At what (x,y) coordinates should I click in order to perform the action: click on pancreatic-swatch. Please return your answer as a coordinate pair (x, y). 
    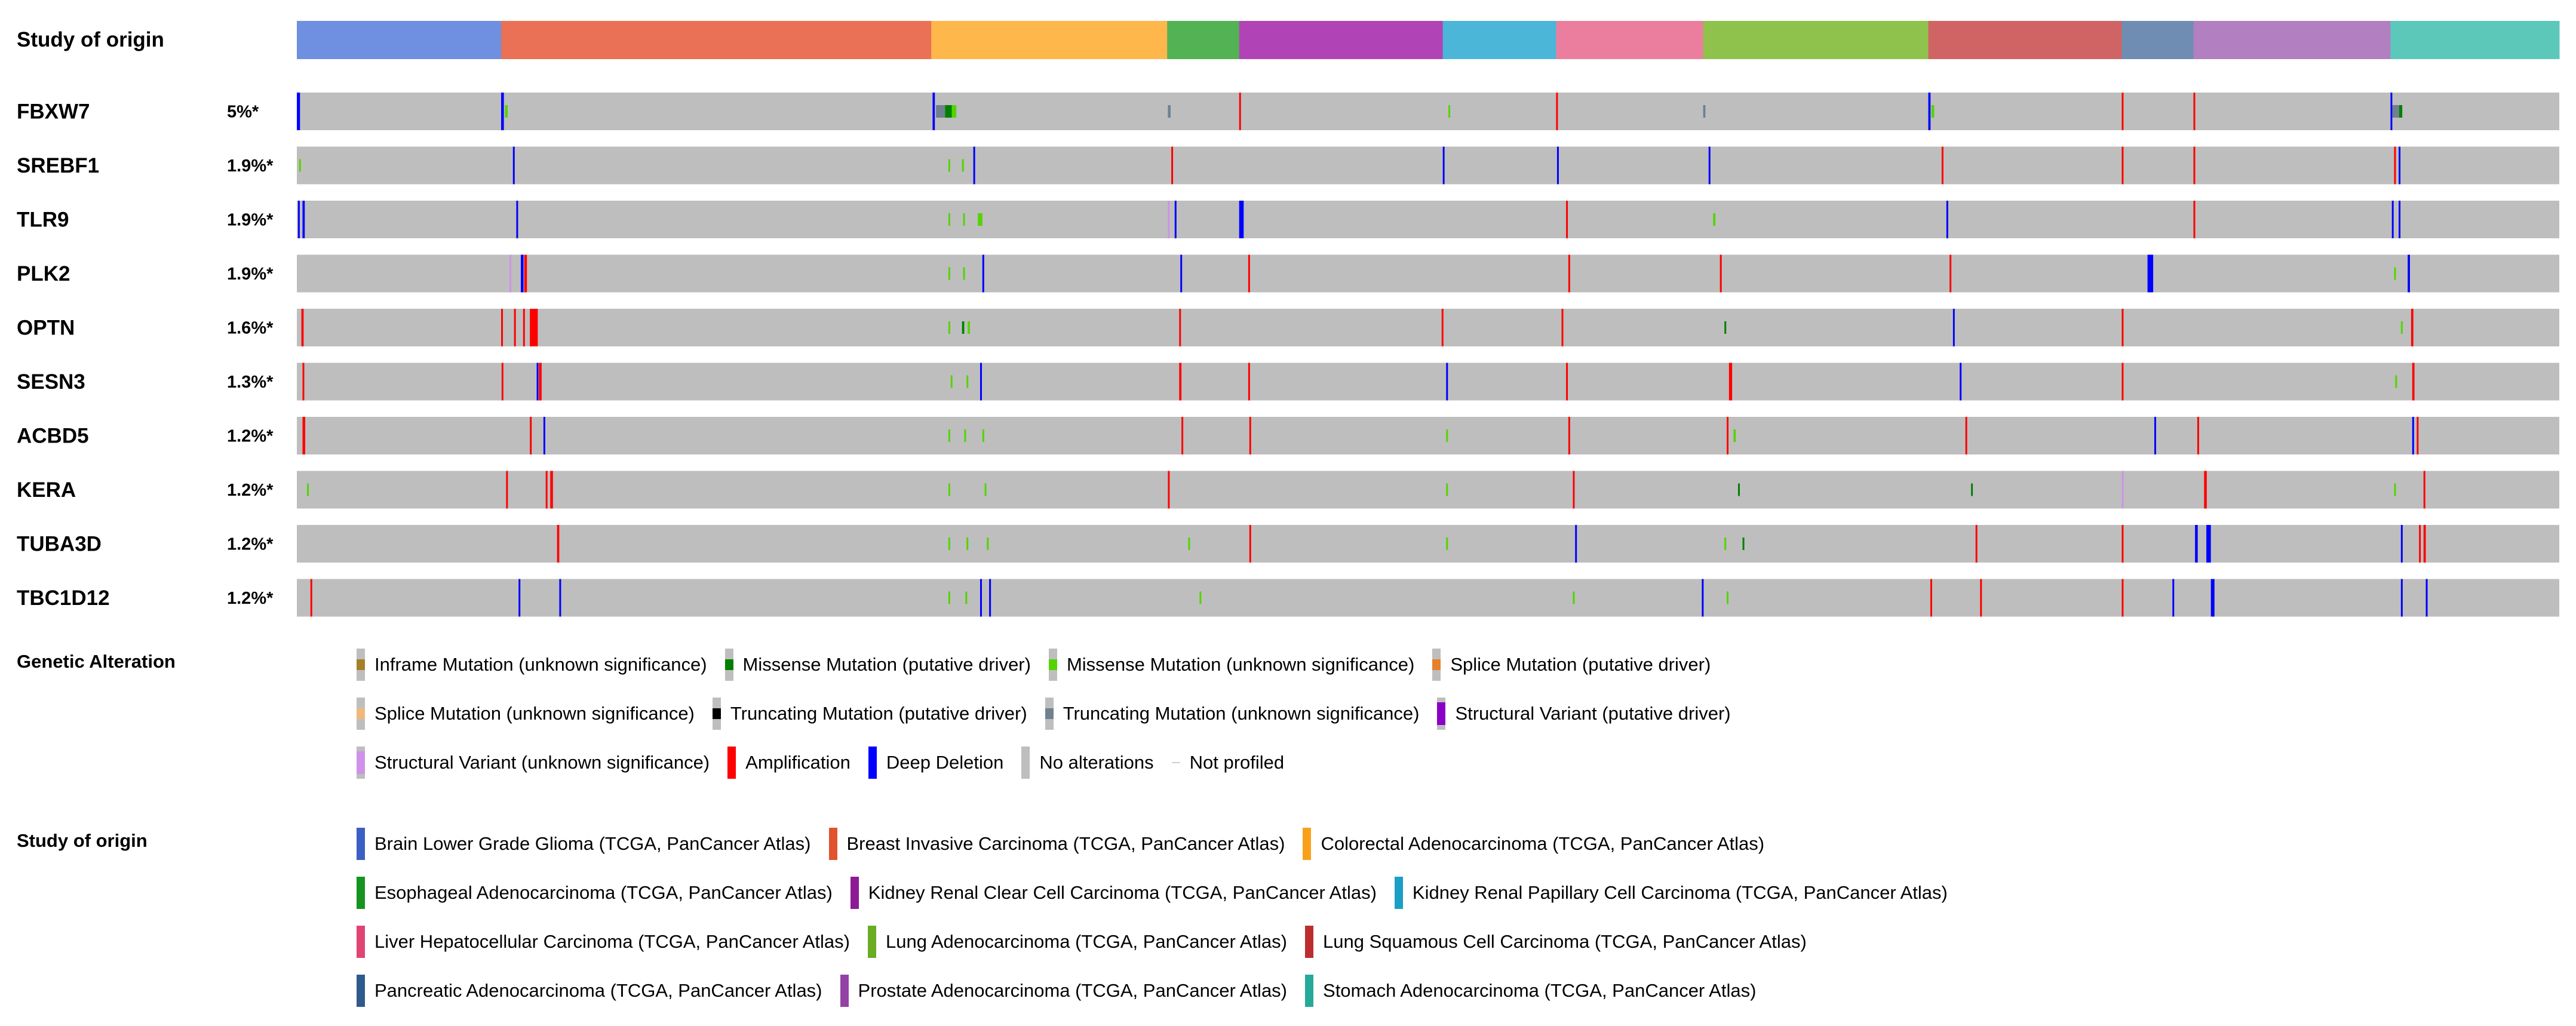
    Looking at the image, I should click on (361, 991).